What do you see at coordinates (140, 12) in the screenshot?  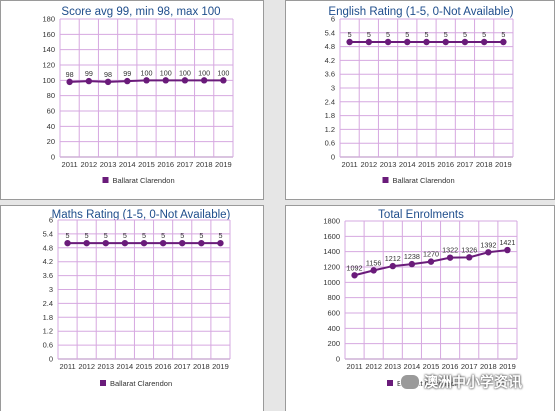 I see `chart-title: Score avg 99, min 98, max 100` at bounding box center [140, 12].